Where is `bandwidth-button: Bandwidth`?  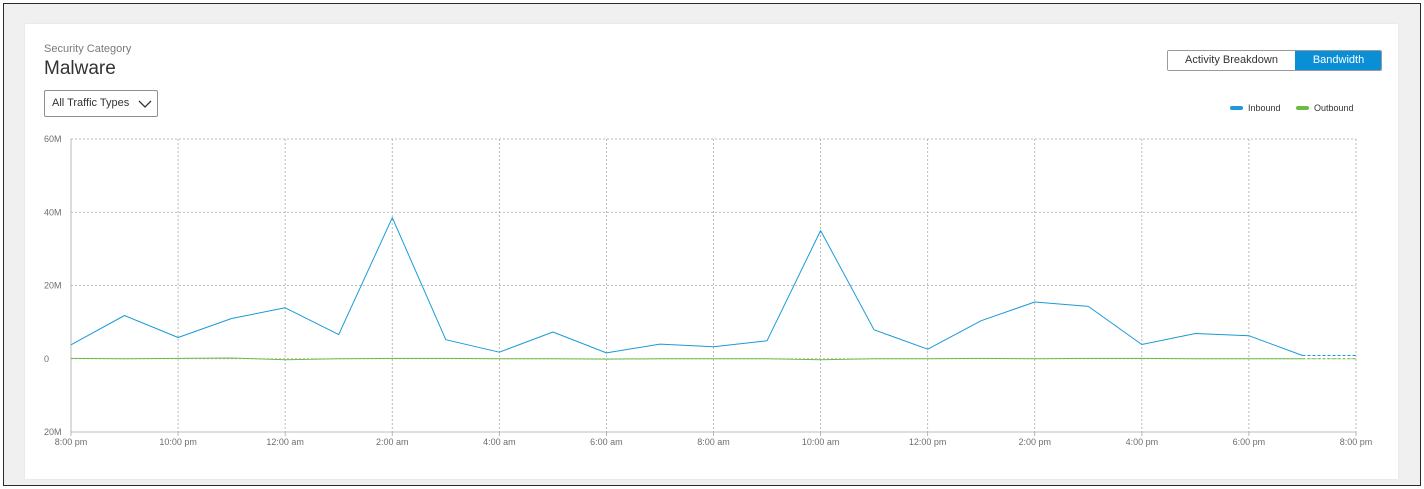
bandwidth-button: Bandwidth is located at coordinates (1338, 60).